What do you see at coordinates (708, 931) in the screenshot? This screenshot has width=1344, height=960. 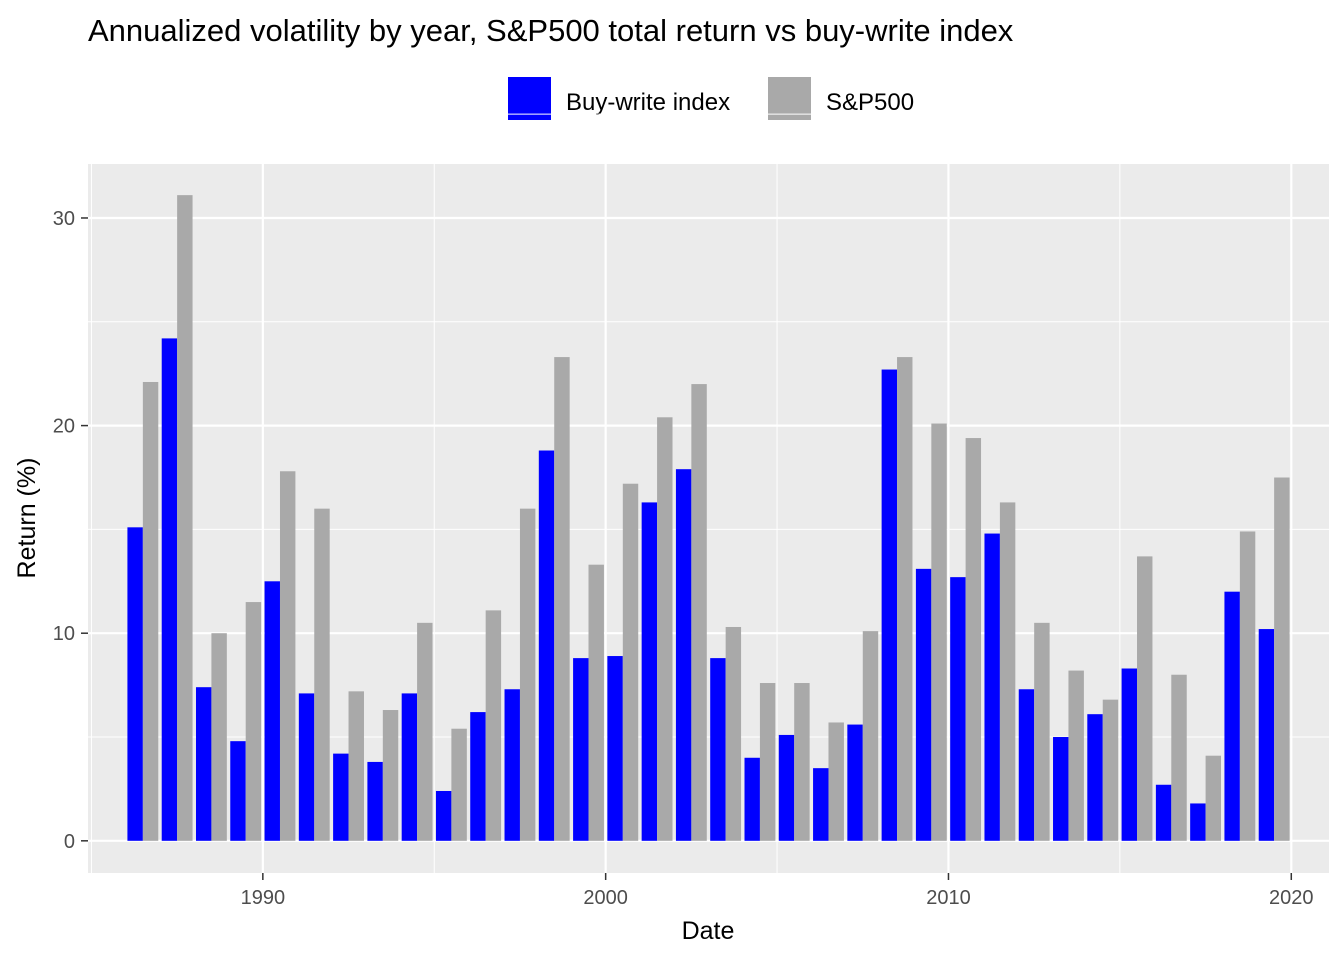 I see `x-axis-title: Date` at bounding box center [708, 931].